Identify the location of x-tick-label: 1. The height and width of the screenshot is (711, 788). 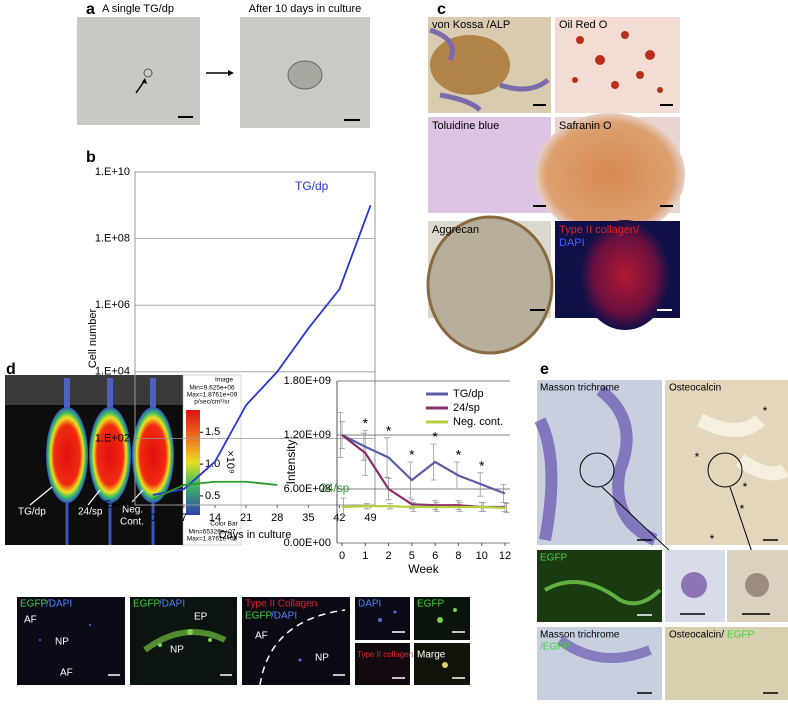
(365, 556).